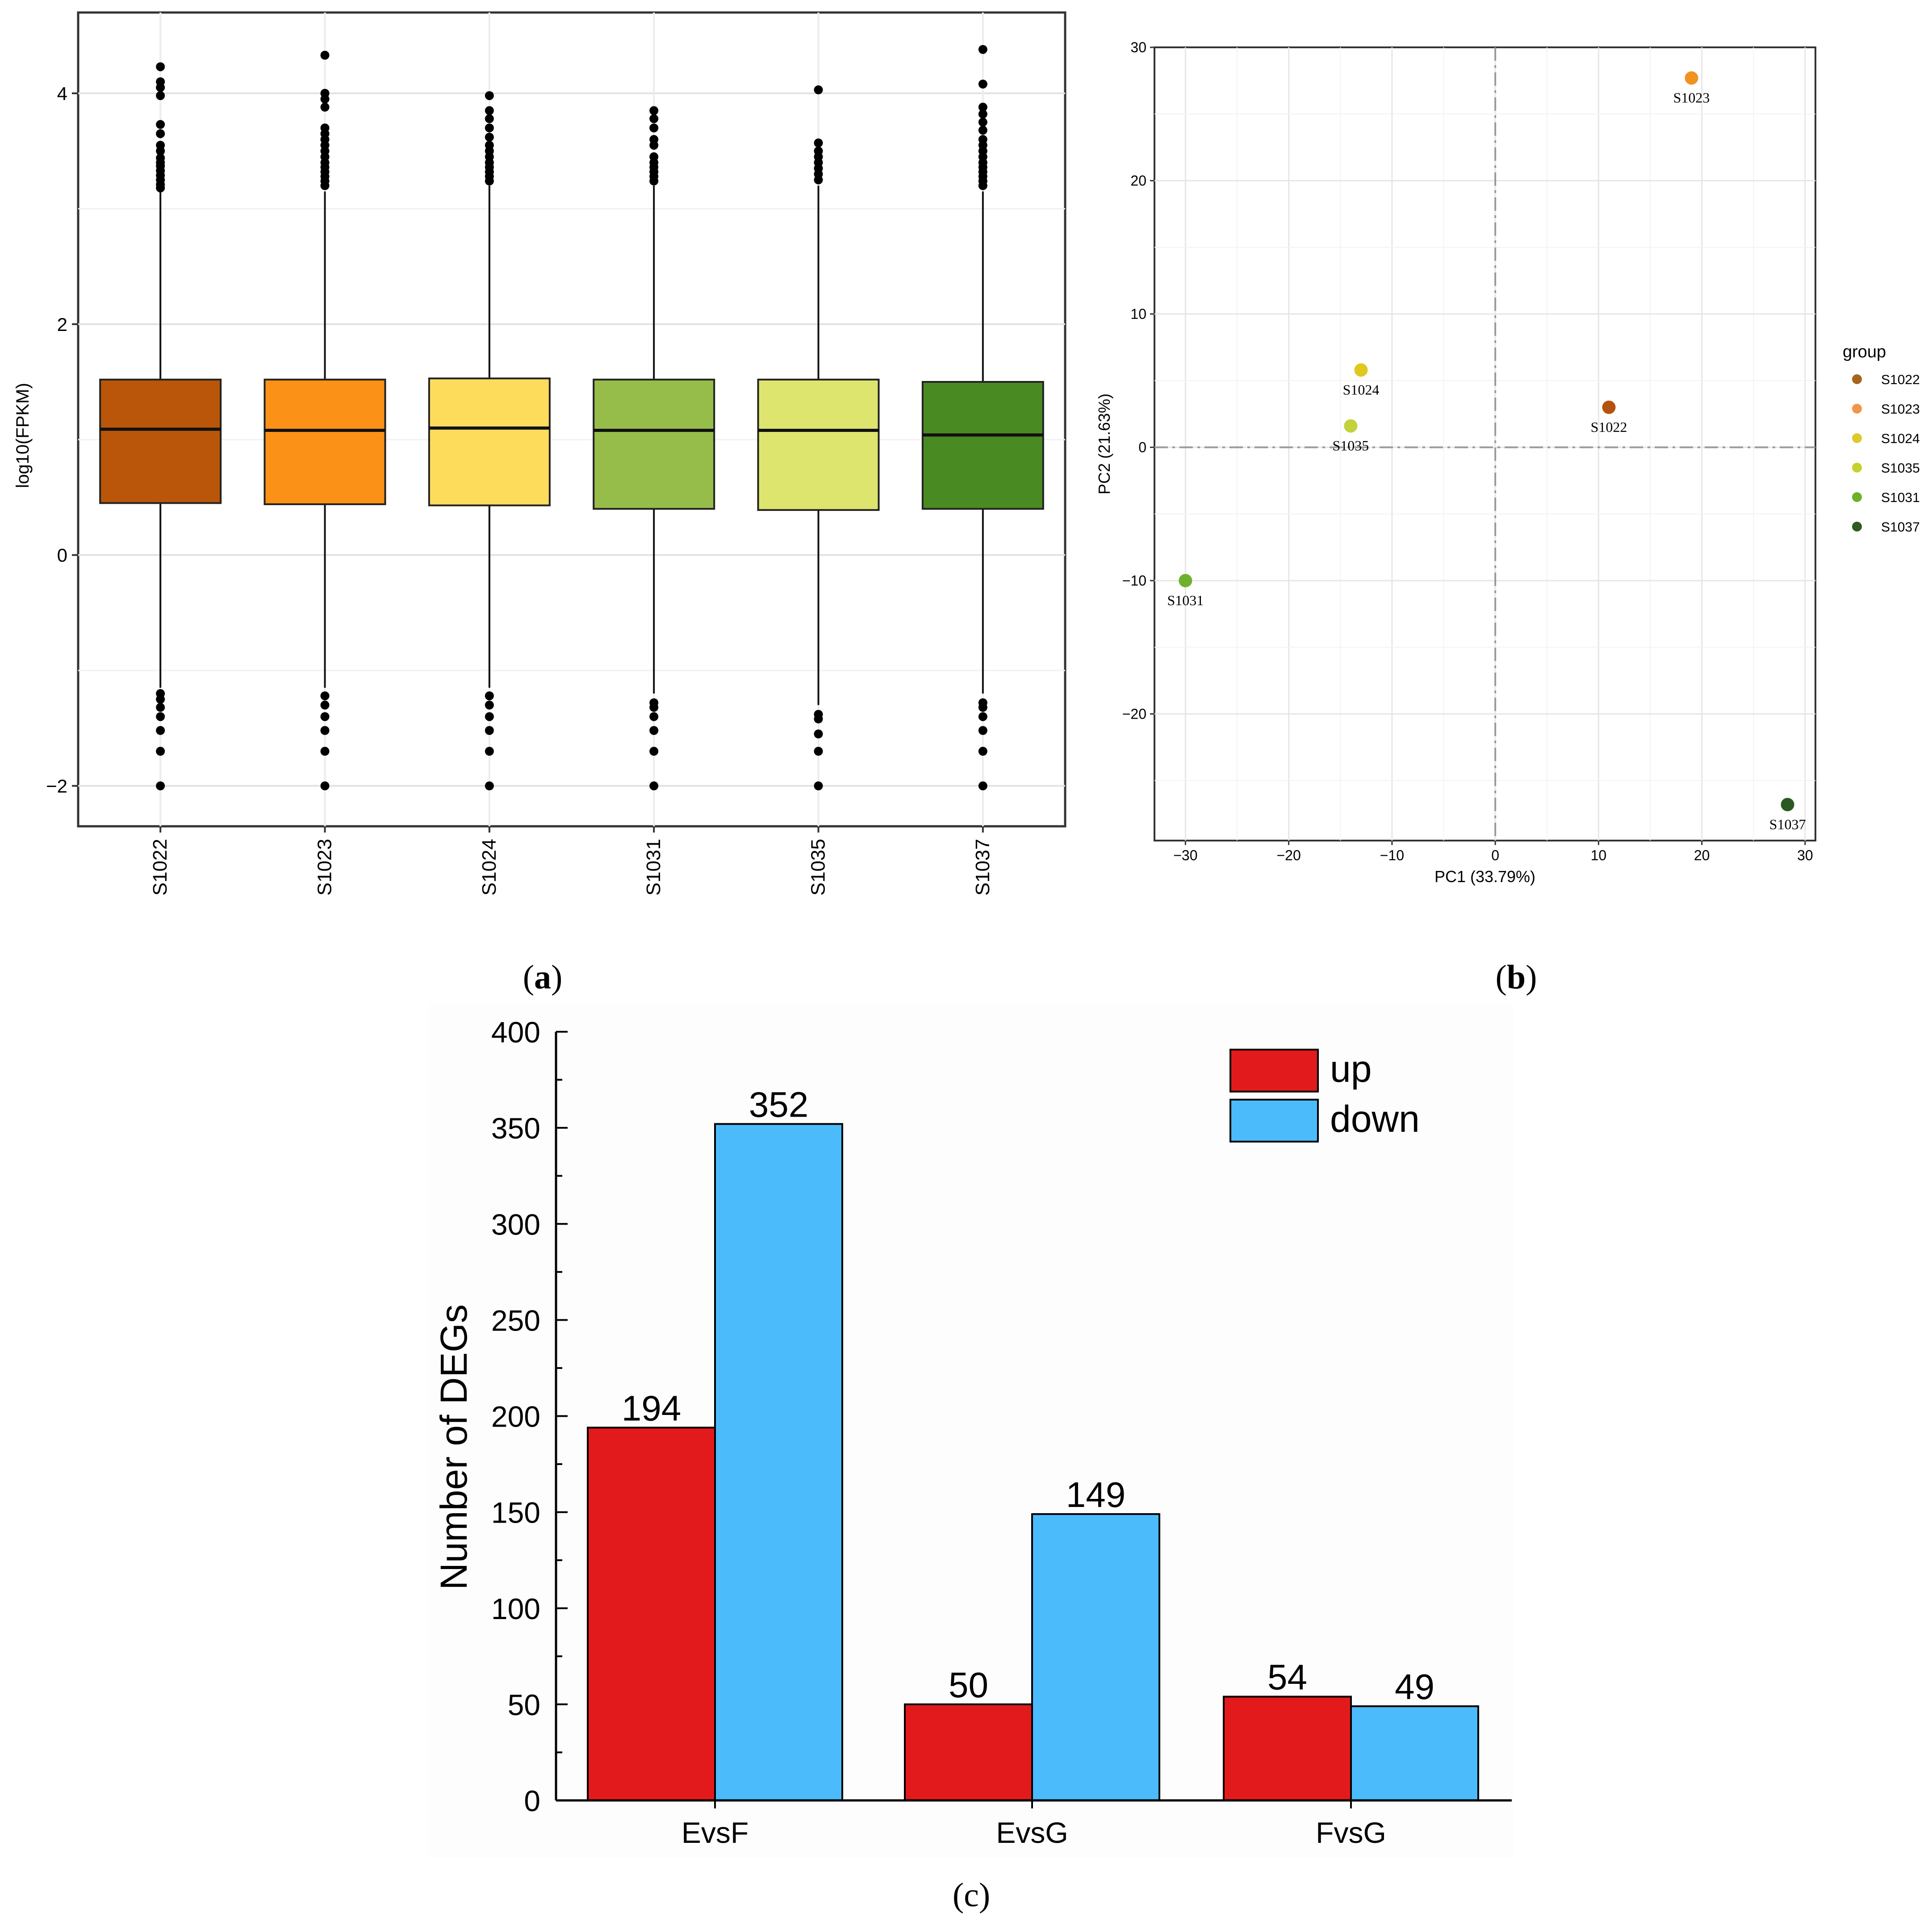 The image size is (1932, 1921). I want to click on point-label: S1022, so click(1609, 427).